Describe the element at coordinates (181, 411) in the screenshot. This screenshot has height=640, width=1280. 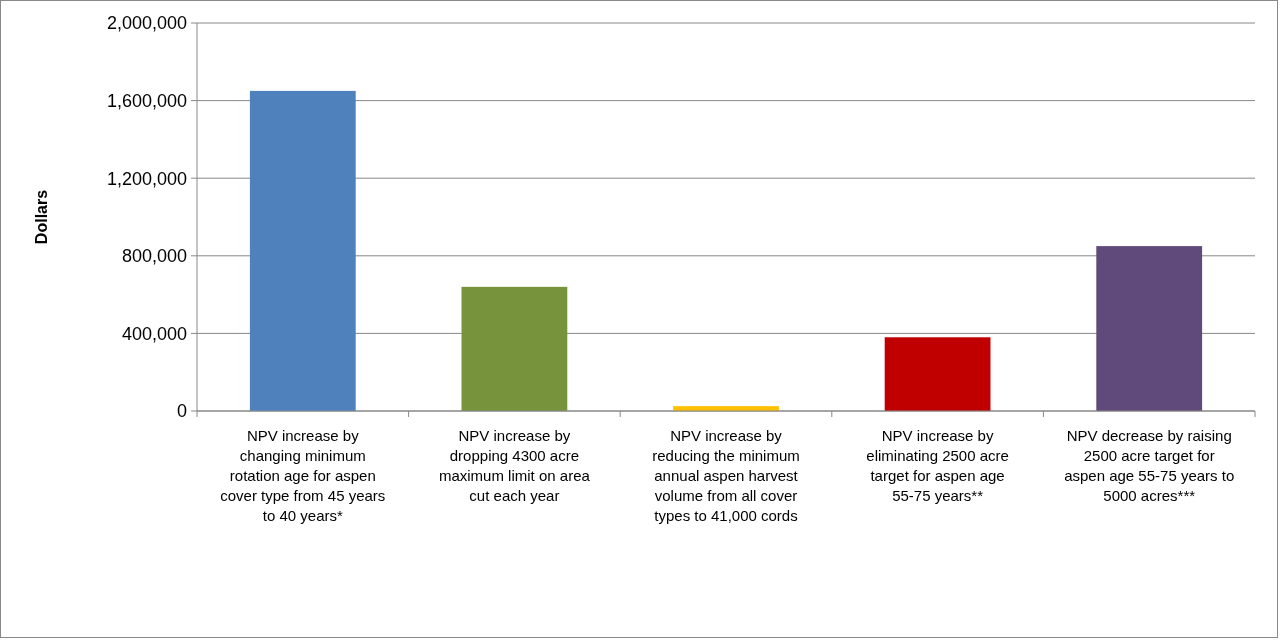
I see `y-tick-label: 0` at that location.